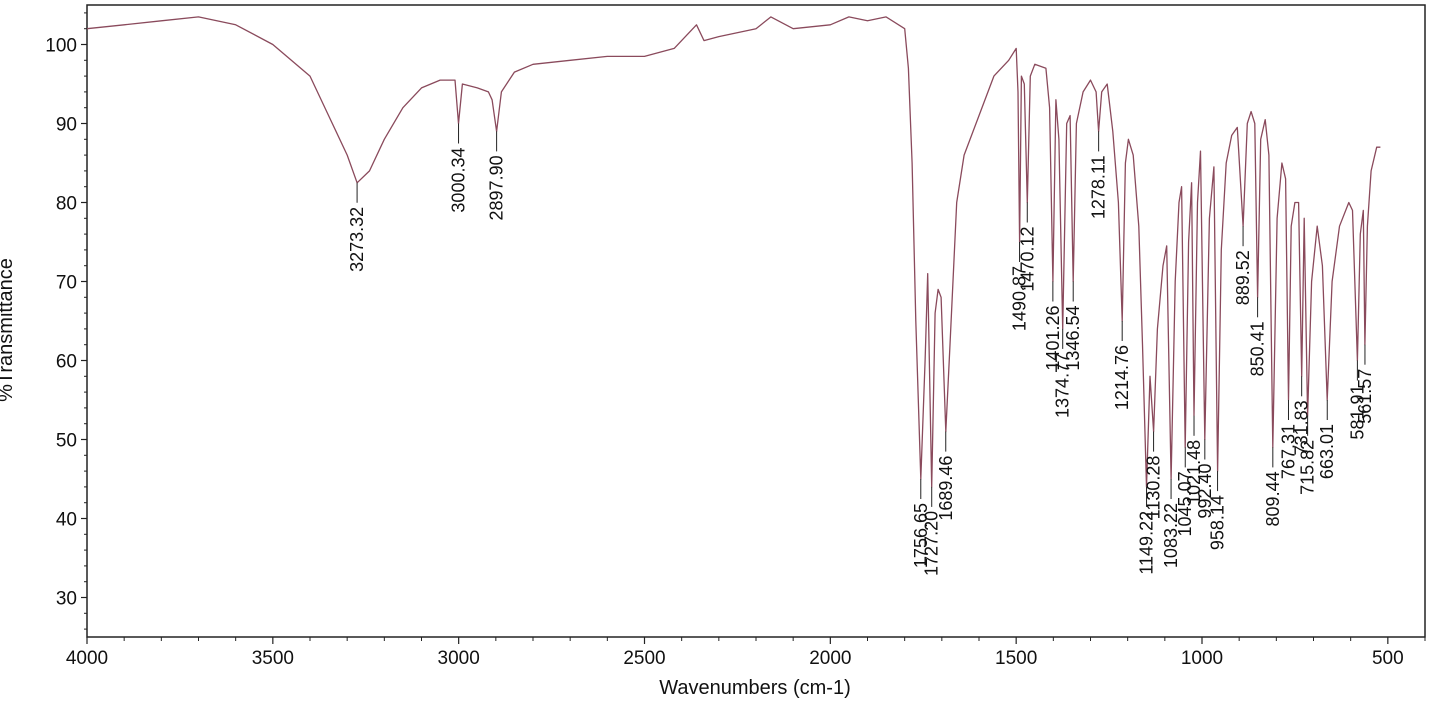 The image size is (1434, 712). What do you see at coordinates (1073, 338) in the screenshot?
I see `peak-label: 1346.54` at bounding box center [1073, 338].